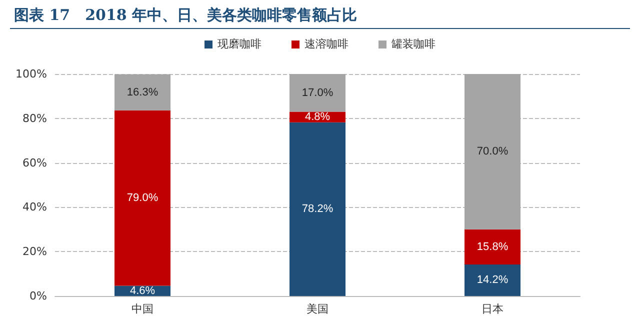 The height and width of the screenshot is (332, 640). What do you see at coordinates (34, 118) in the screenshot?
I see `y-tick-label: 80%` at bounding box center [34, 118].